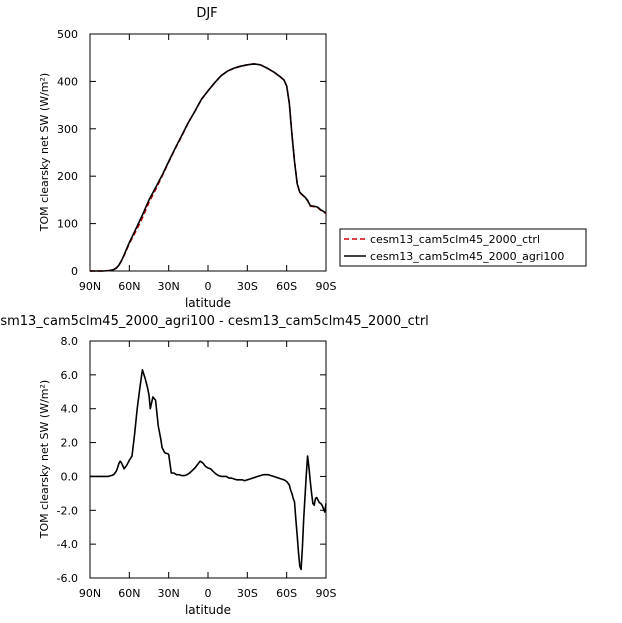 The height and width of the screenshot is (623, 622). I want to click on top-x-tick-label: 30S, so click(247, 286).